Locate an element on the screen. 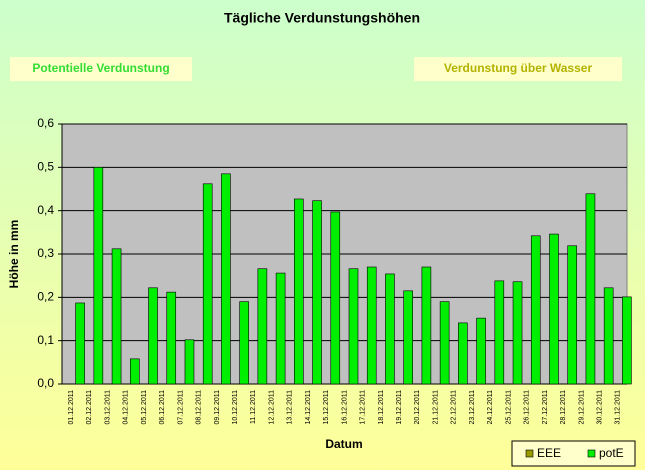  button: Potentielle Verdunstung is located at coordinates (101, 69).